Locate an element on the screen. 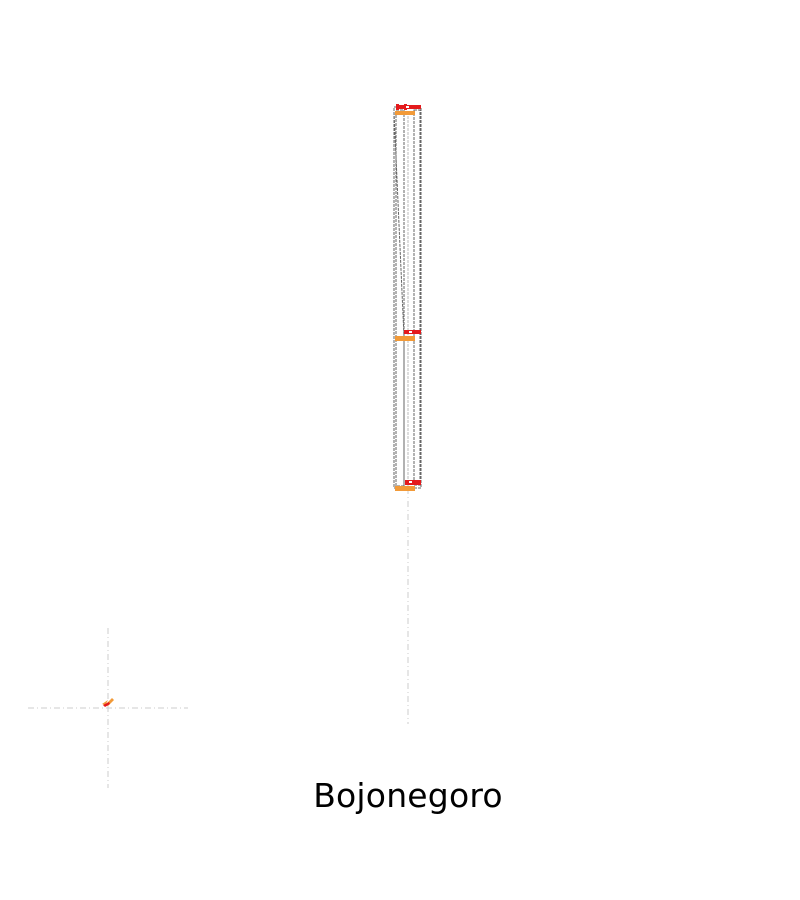 This screenshot has width=800, height=900. middle-red-segment is located at coordinates (412, 332).